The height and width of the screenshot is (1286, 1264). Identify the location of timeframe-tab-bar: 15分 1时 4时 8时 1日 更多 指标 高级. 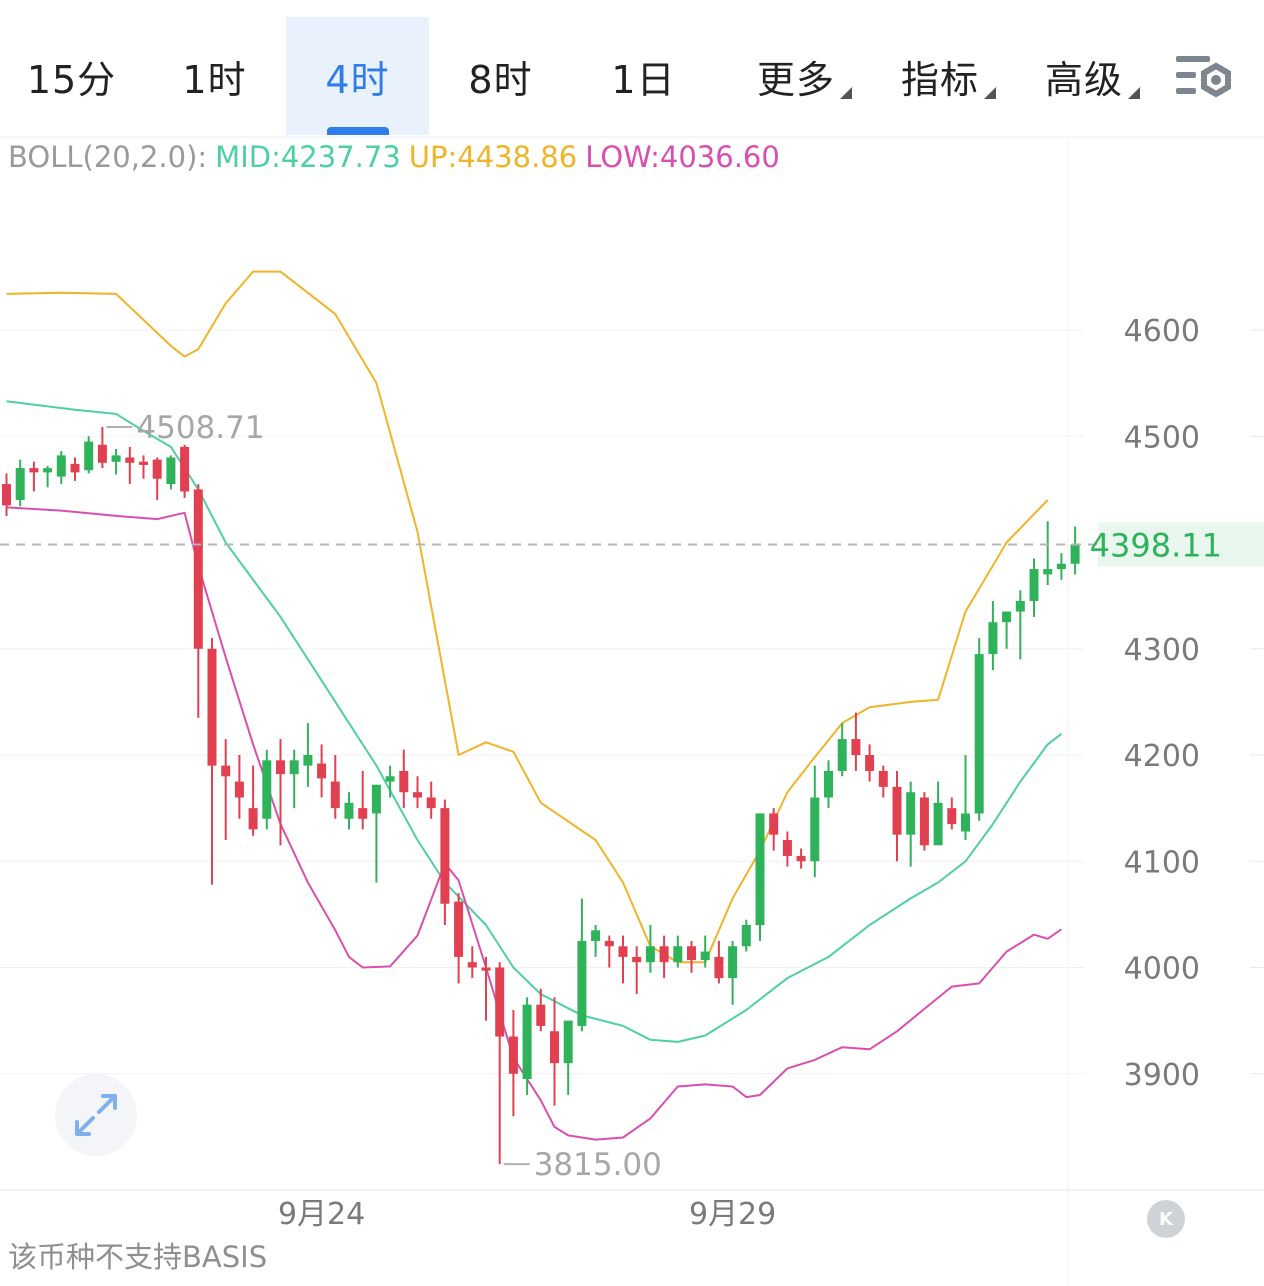
(632, 68).